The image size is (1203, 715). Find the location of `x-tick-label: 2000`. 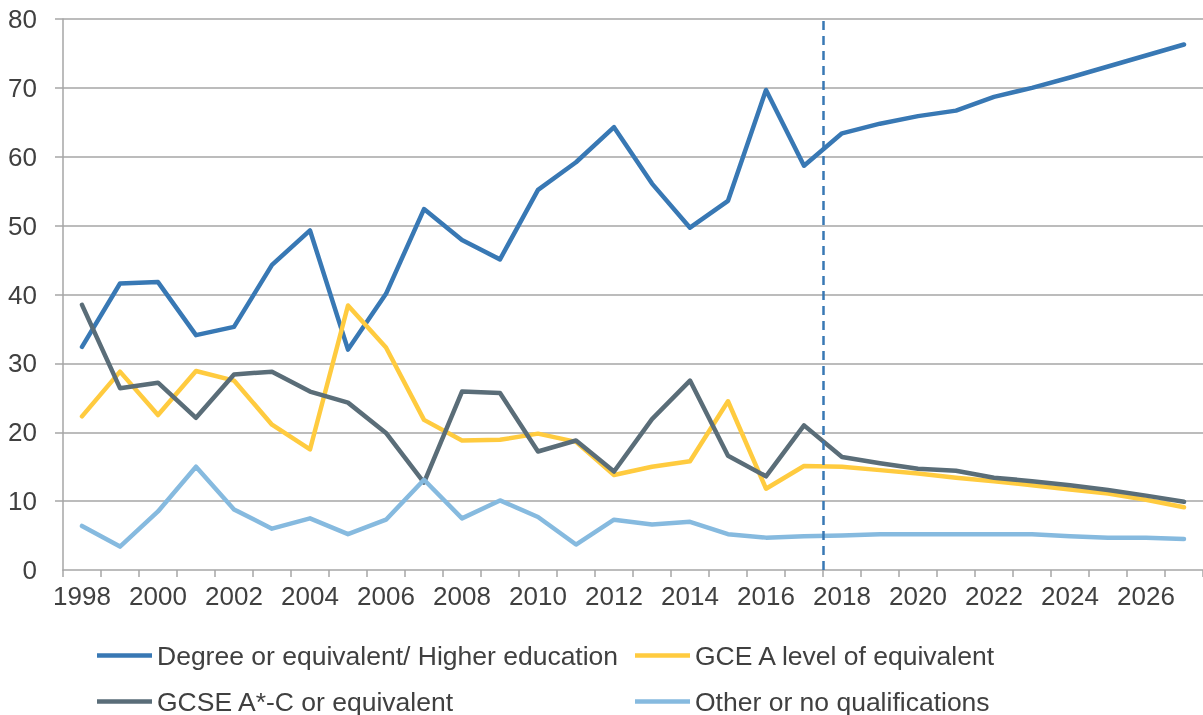

x-tick-label: 2000 is located at coordinates (158, 596).